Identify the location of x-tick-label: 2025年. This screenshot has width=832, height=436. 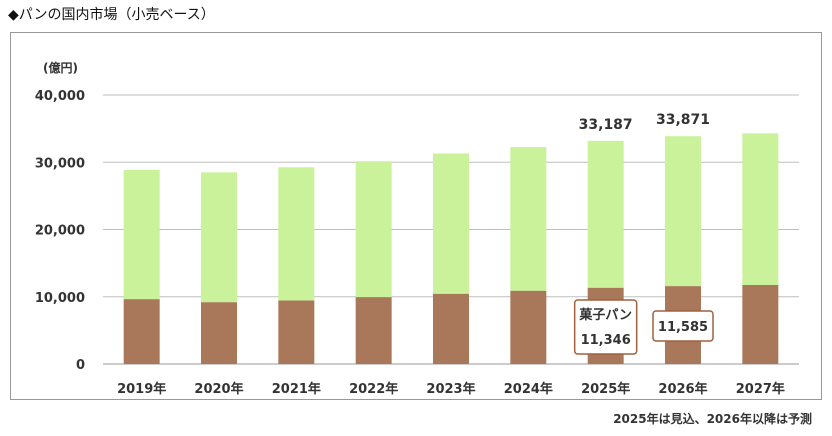
(605, 389).